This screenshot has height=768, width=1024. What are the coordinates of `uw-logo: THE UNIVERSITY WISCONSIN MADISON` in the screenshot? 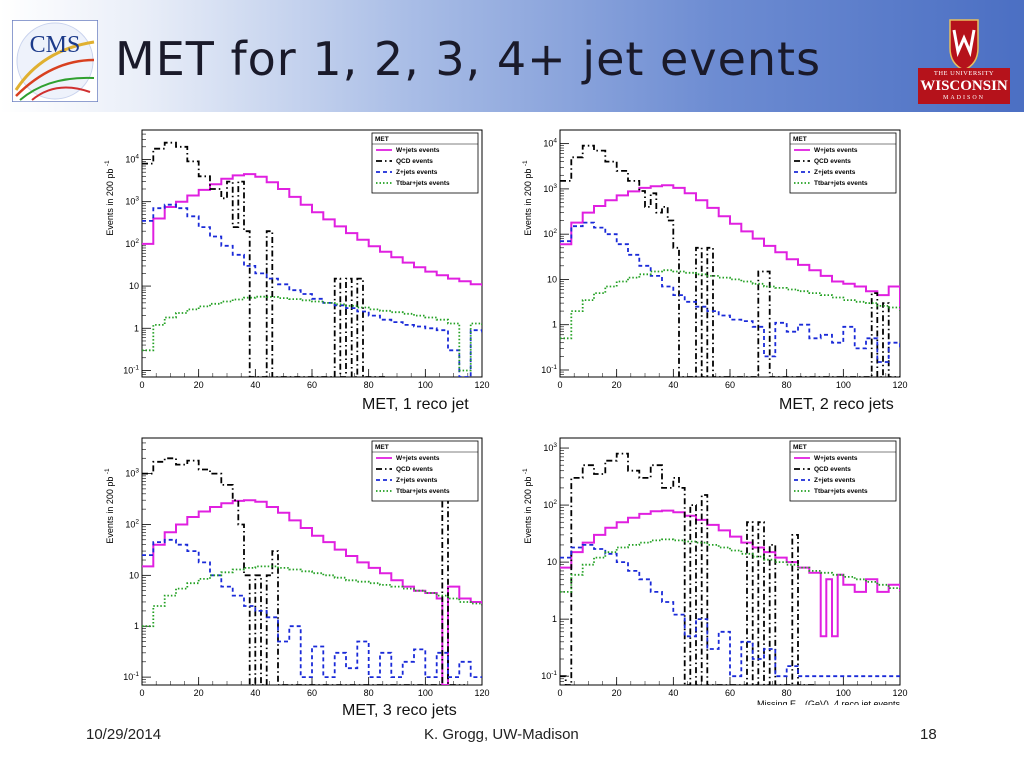 It's located at (964, 61).